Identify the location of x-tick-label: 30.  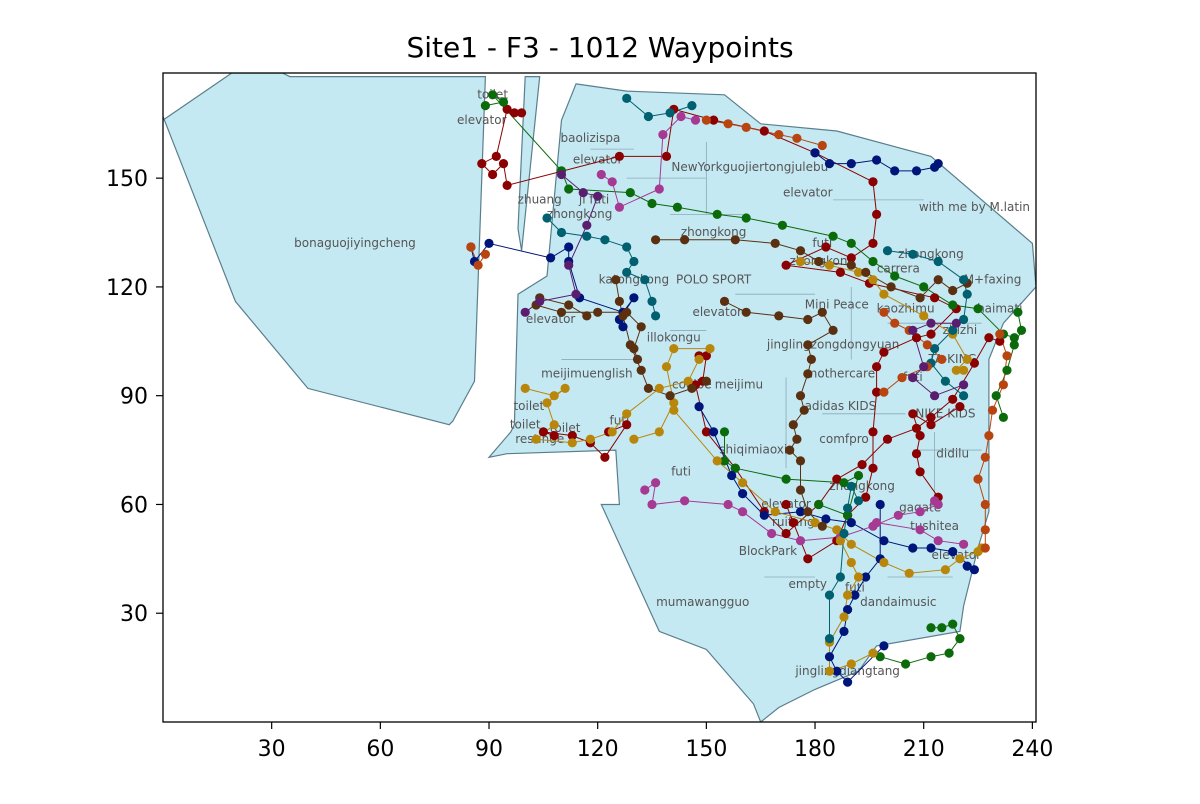
(272, 749).